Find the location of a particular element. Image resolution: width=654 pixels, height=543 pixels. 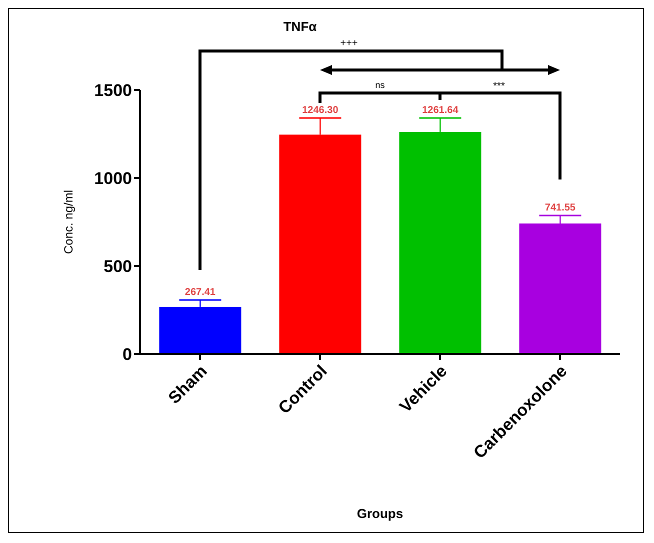

annotation: ns is located at coordinates (380, 85).